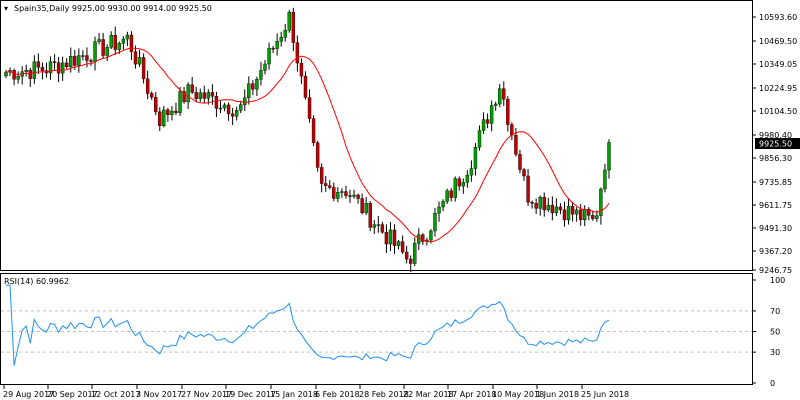  What do you see at coordinates (384, 394) in the screenshot?
I see `time-tick-label: 28 Feb 2018` at bounding box center [384, 394].